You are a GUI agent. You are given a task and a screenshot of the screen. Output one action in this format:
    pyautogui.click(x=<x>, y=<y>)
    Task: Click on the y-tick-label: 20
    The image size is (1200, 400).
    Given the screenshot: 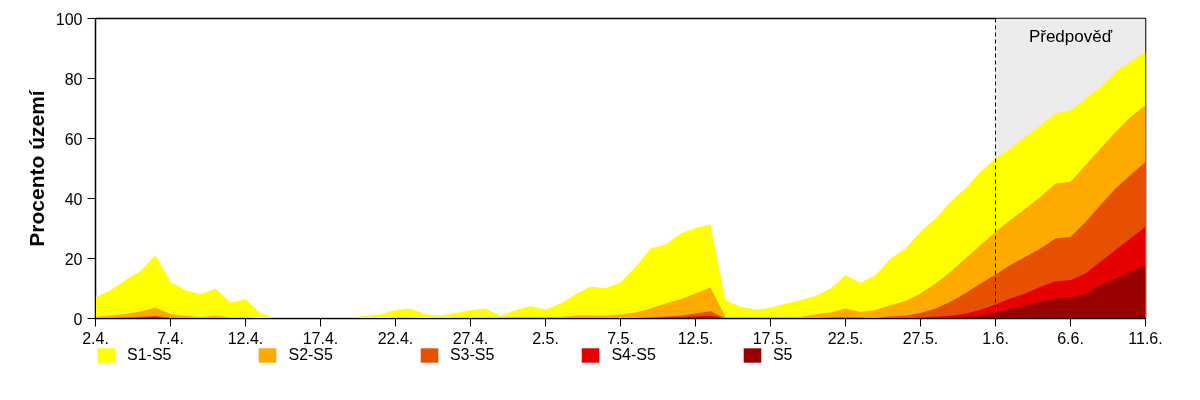 What is the action you would take?
    pyautogui.click(x=73, y=259)
    